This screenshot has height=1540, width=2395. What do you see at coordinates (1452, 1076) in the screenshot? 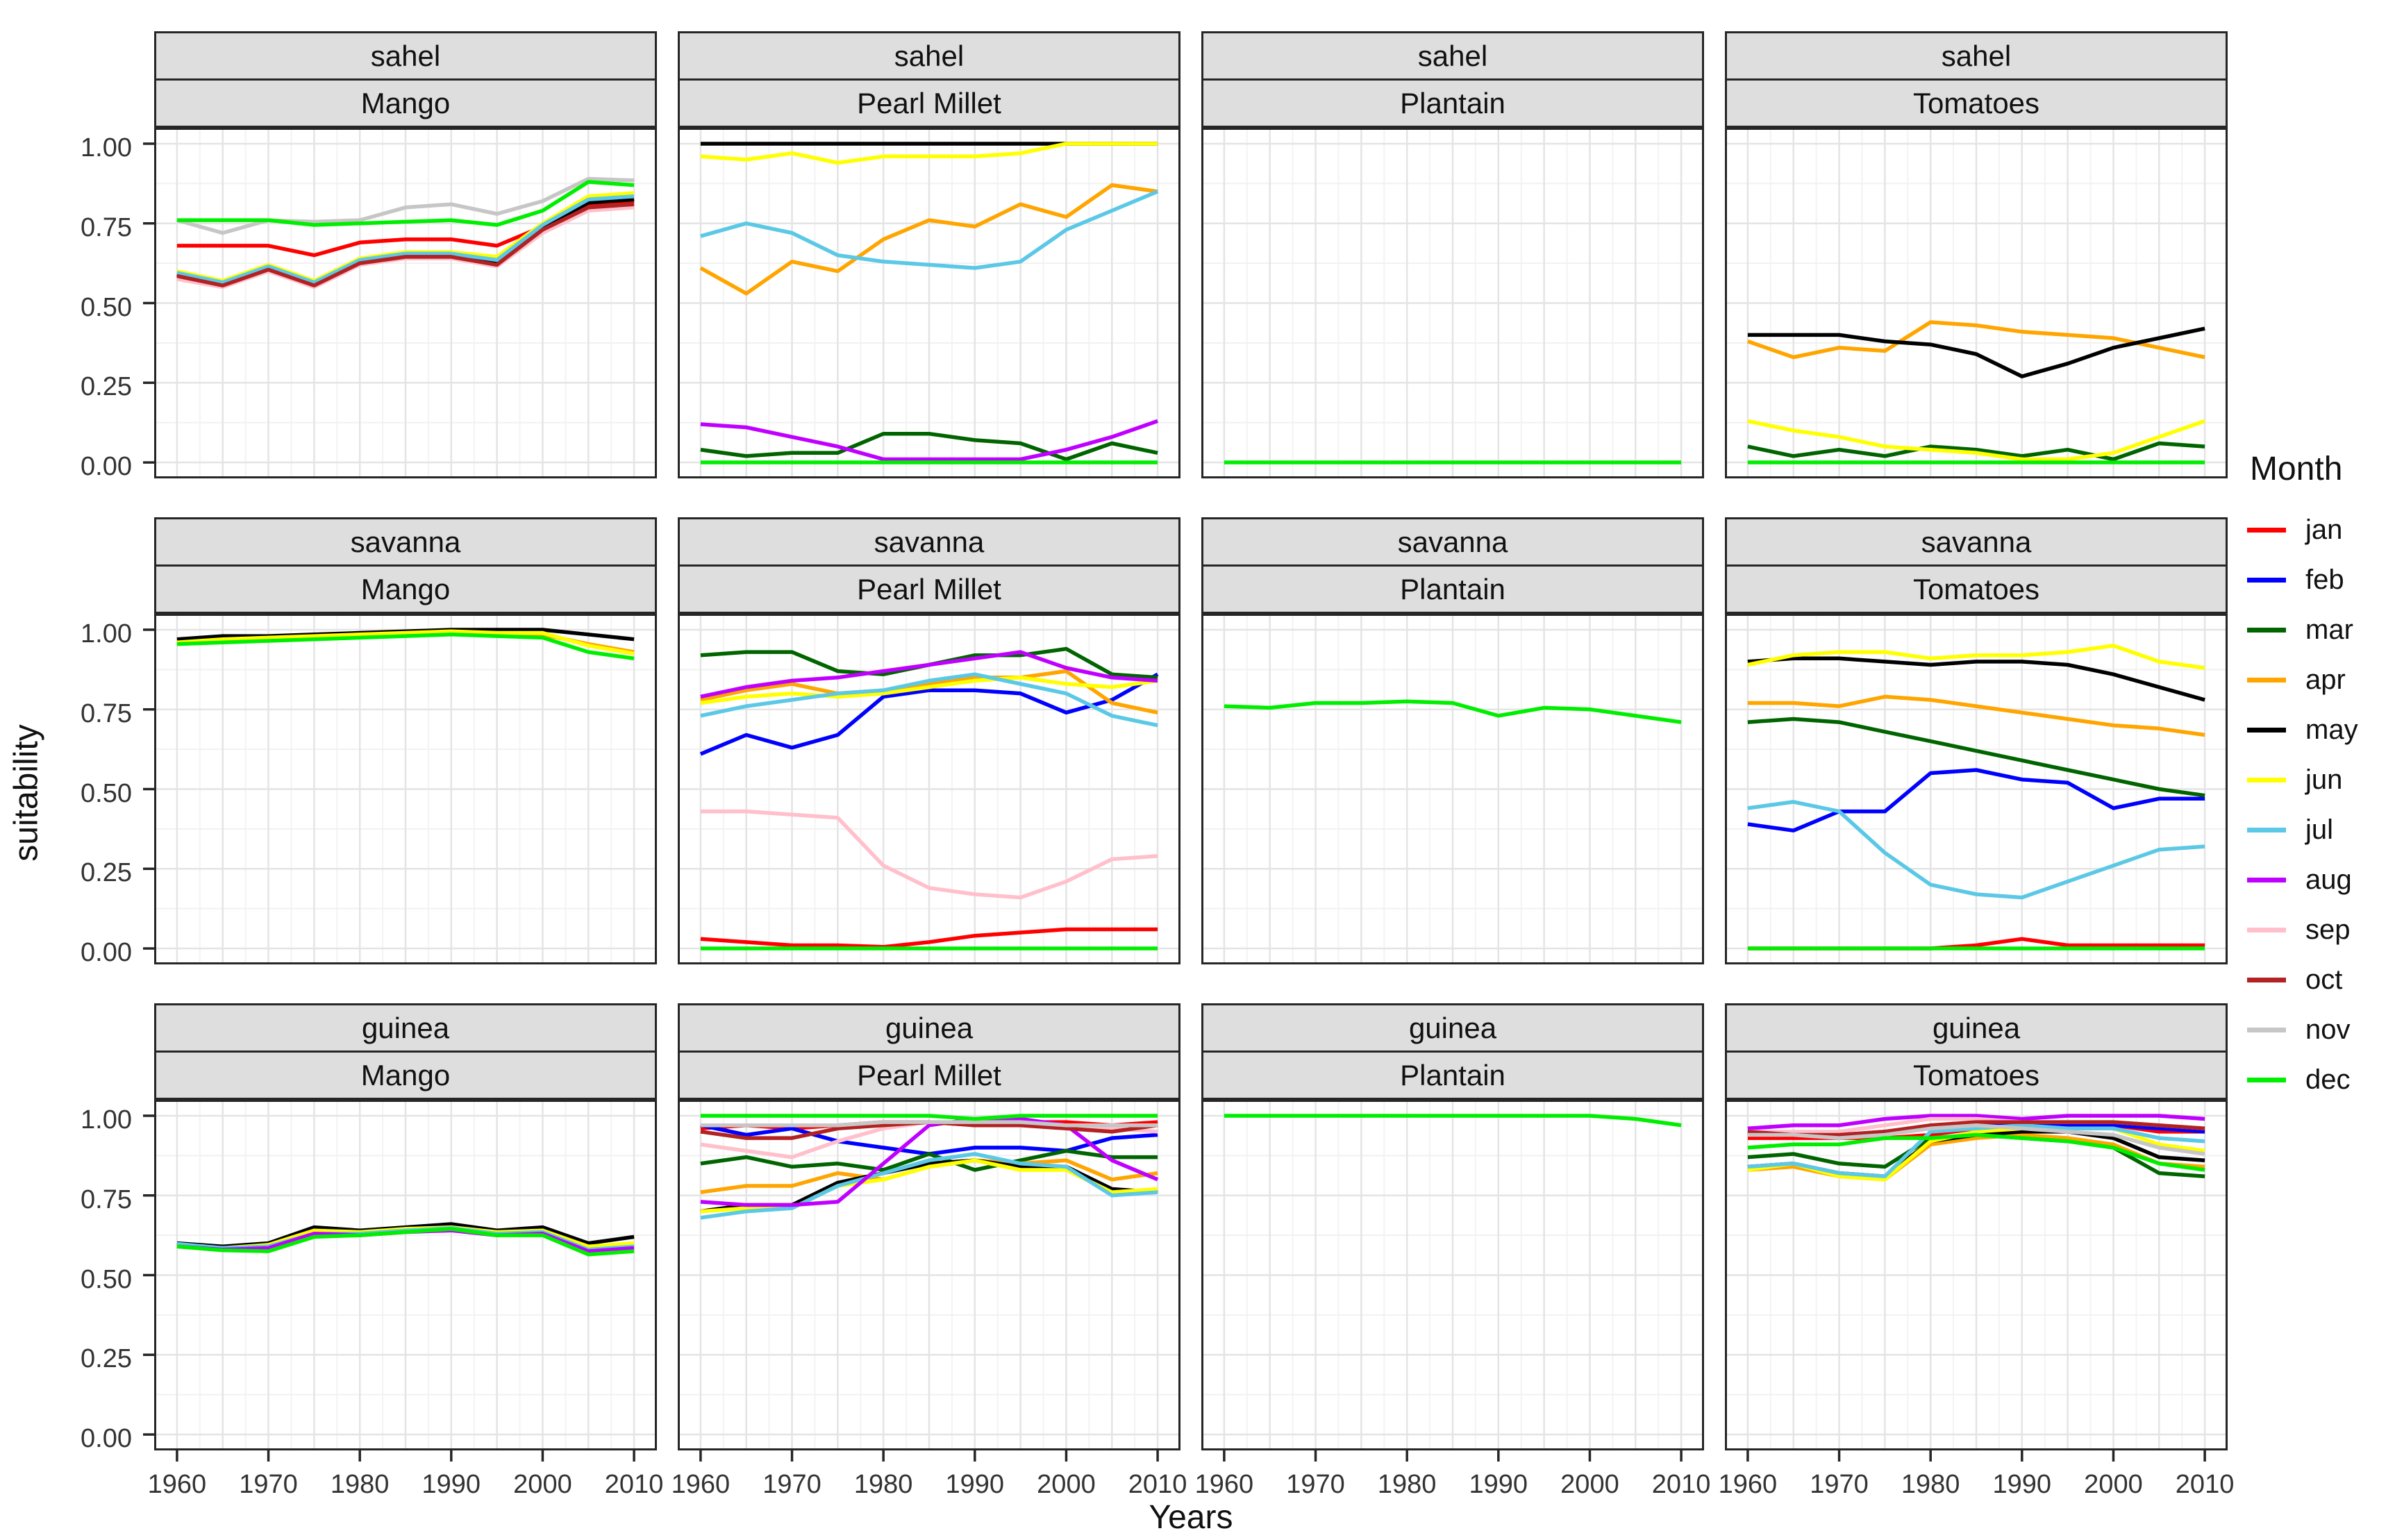
I see `facet-strip-crop: Plantain` at bounding box center [1452, 1076].